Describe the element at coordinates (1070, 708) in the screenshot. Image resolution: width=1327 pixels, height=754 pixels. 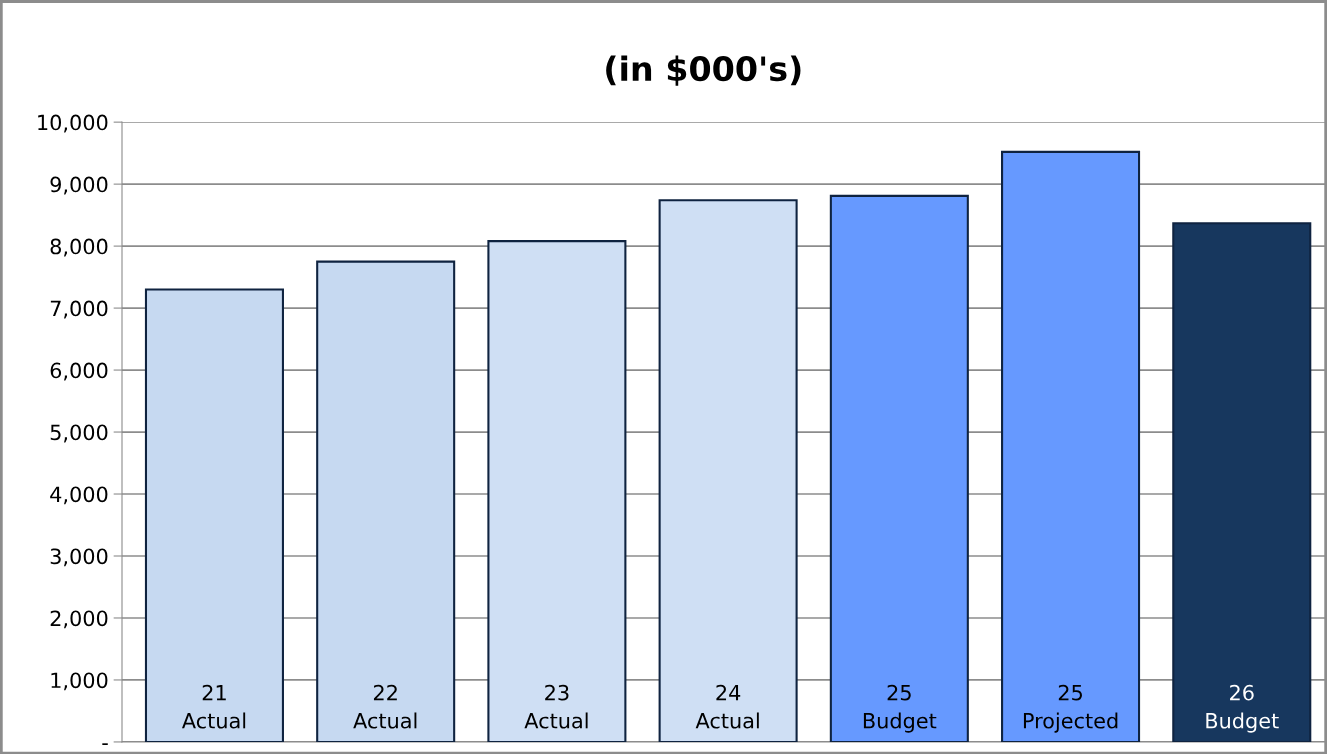
I see `x-tick-label: 25 Projected` at that location.